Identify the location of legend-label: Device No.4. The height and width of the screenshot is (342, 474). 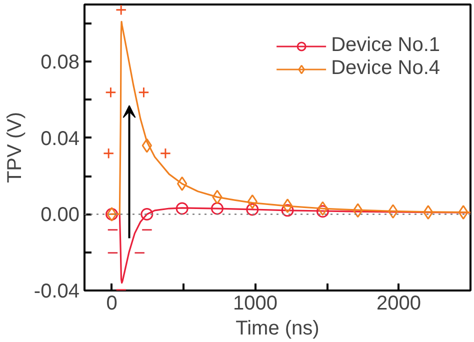
(385, 68).